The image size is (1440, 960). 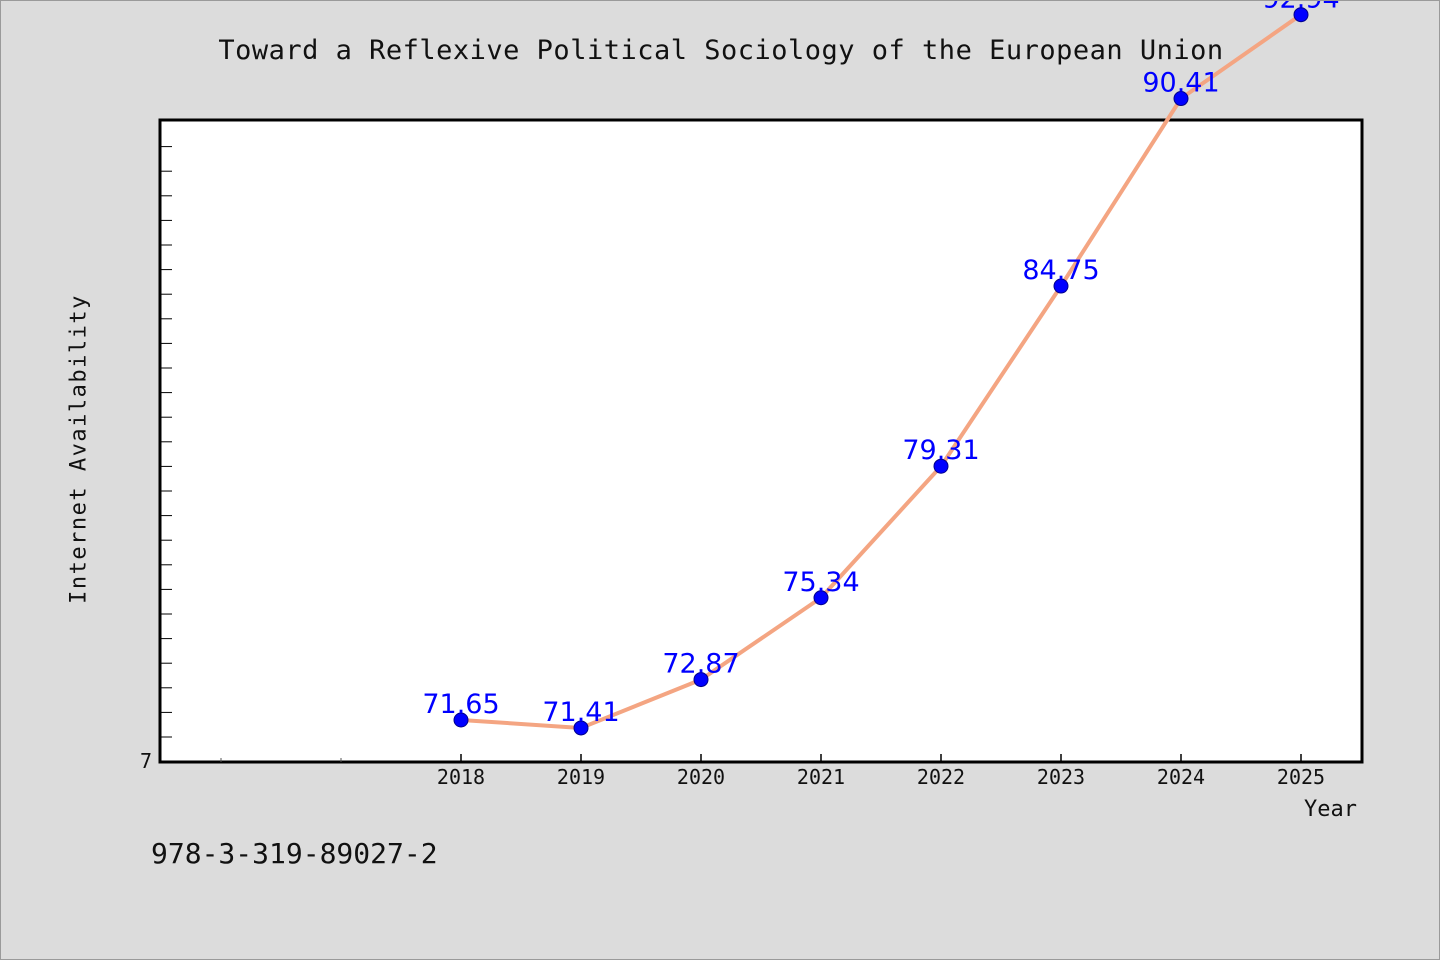 I want to click on data-label: 75.34, so click(x=820, y=582).